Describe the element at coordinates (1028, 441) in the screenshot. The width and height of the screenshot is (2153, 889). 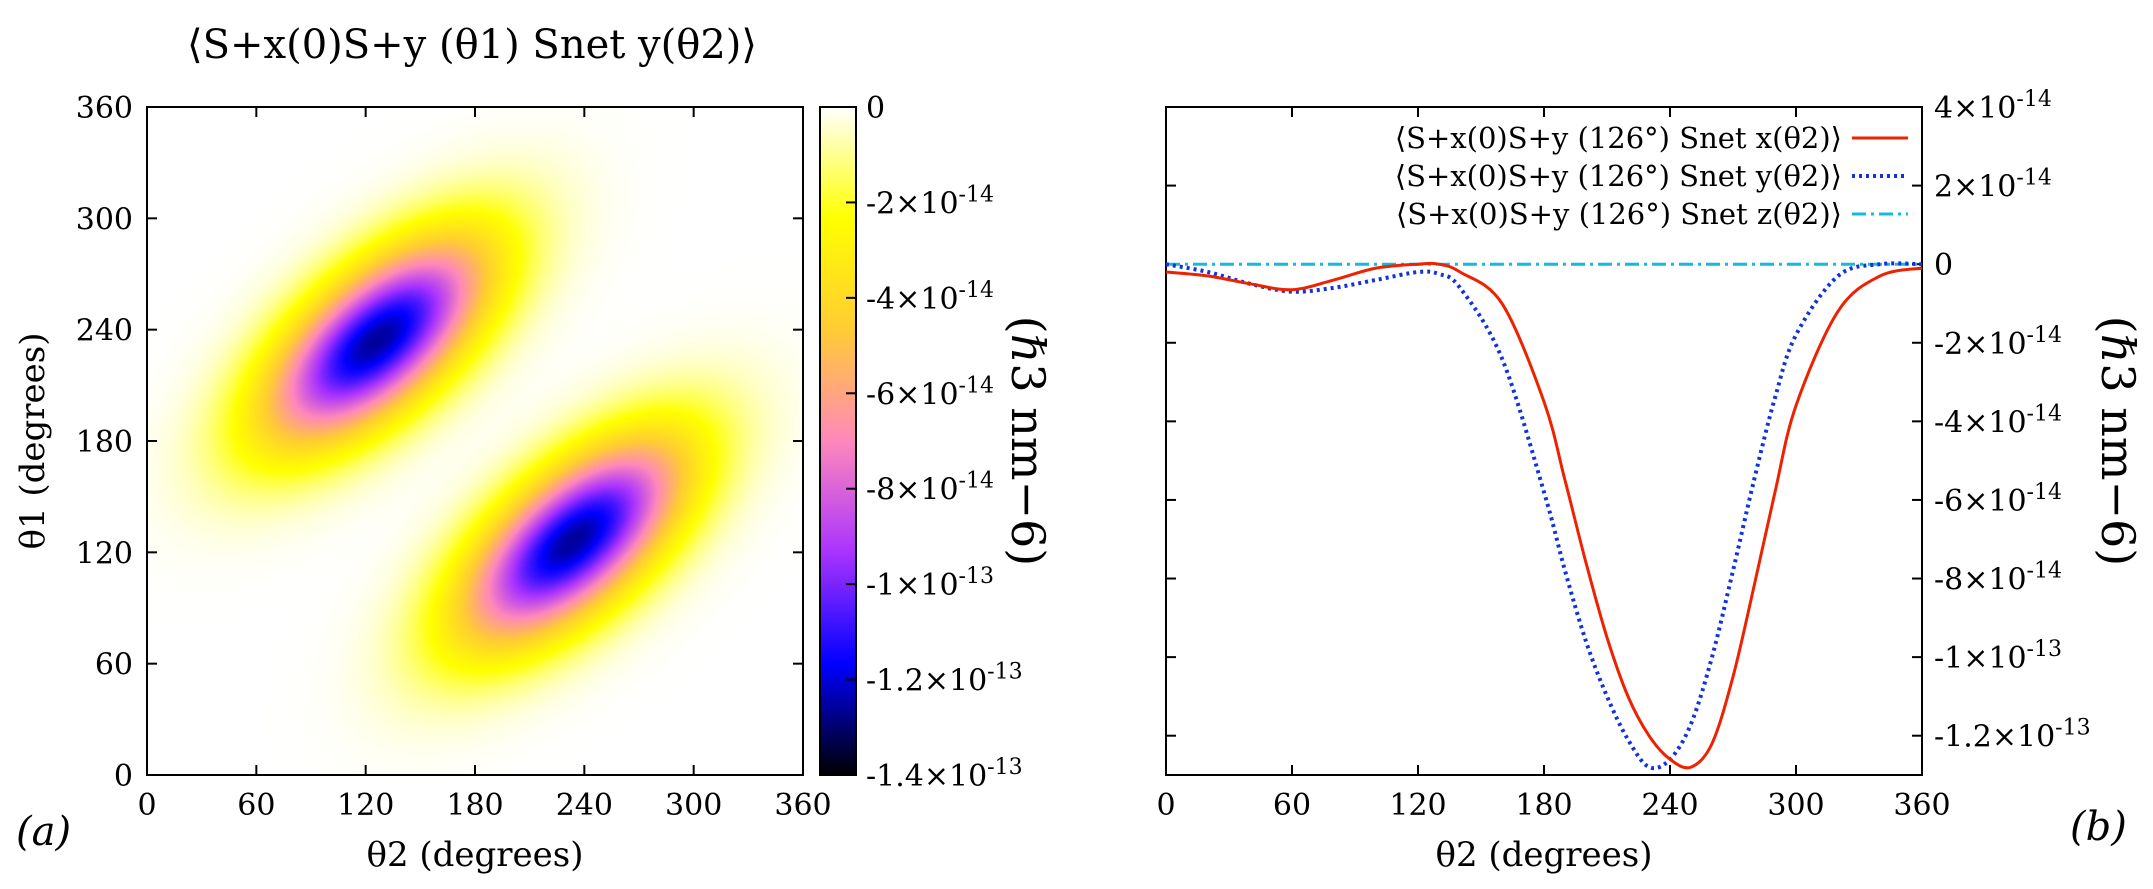
I see `colorbar-label: (ℏ3 nm−6)` at that location.